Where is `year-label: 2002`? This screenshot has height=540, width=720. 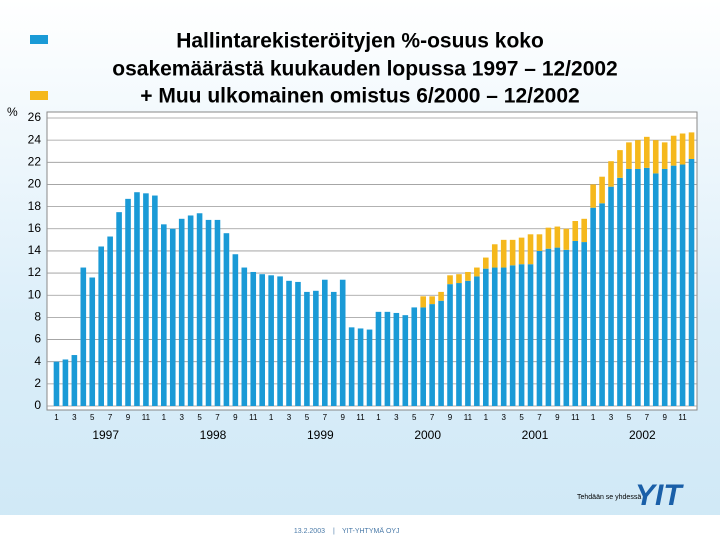
year-label: 2002 is located at coordinates (642, 435).